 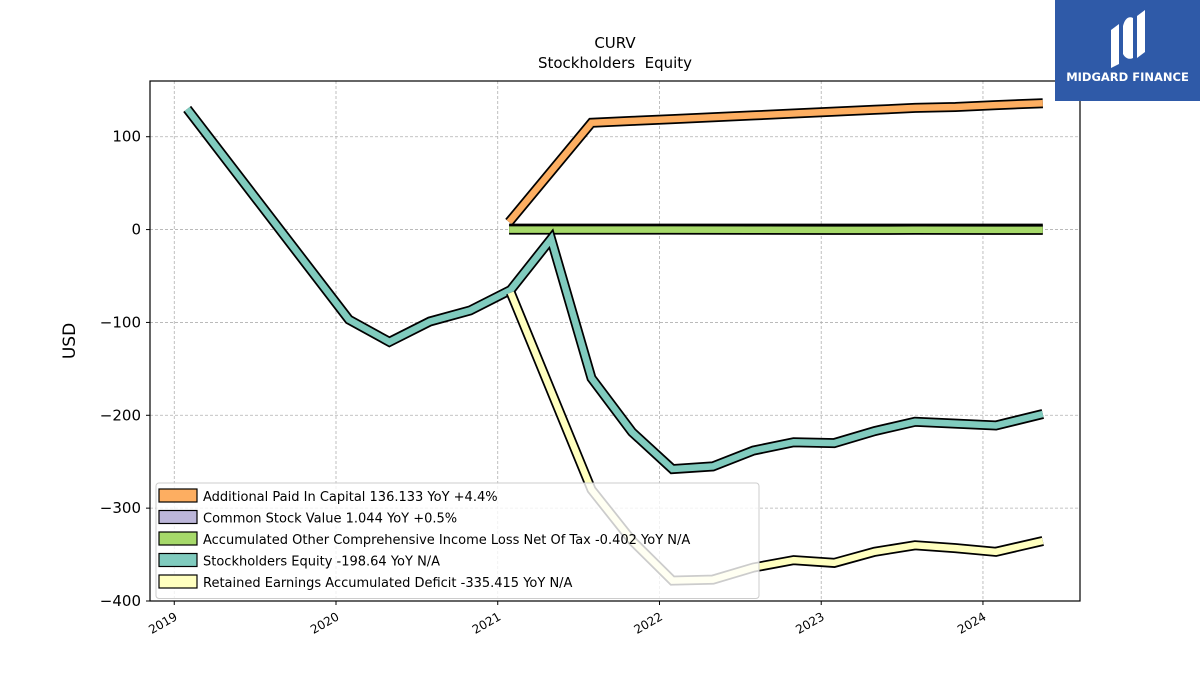 What do you see at coordinates (120, 322) in the screenshot?
I see `y-tick-label: −100` at bounding box center [120, 322].